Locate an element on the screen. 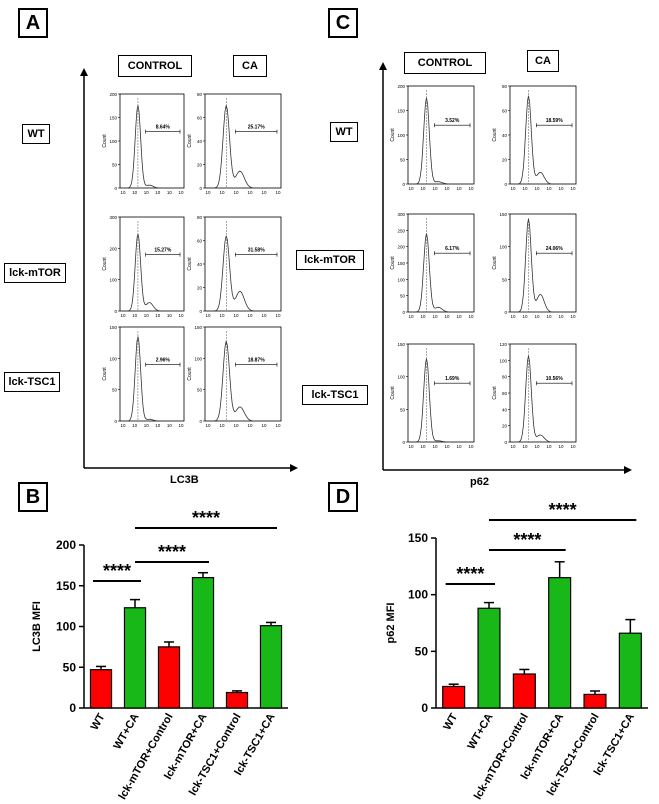 The width and height of the screenshot is (659, 804). panel-a-histogram-1: 0 50 100 150 200 Count 10 10 10 10 10 10 8.64% is located at coordinates (143, 143).